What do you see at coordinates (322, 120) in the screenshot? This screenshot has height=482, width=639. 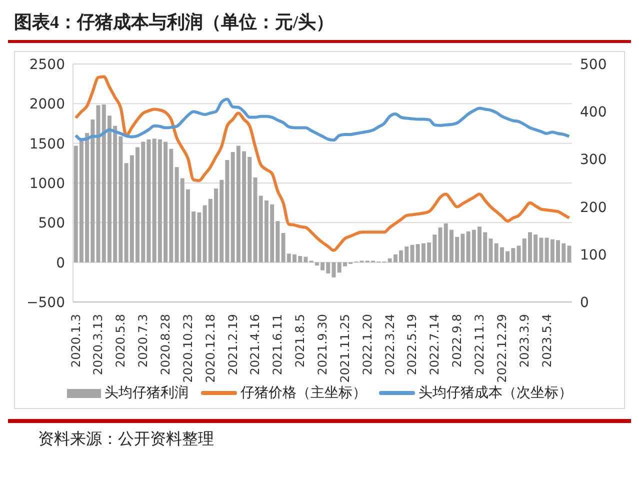 I see `line-series` at bounding box center [322, 120].